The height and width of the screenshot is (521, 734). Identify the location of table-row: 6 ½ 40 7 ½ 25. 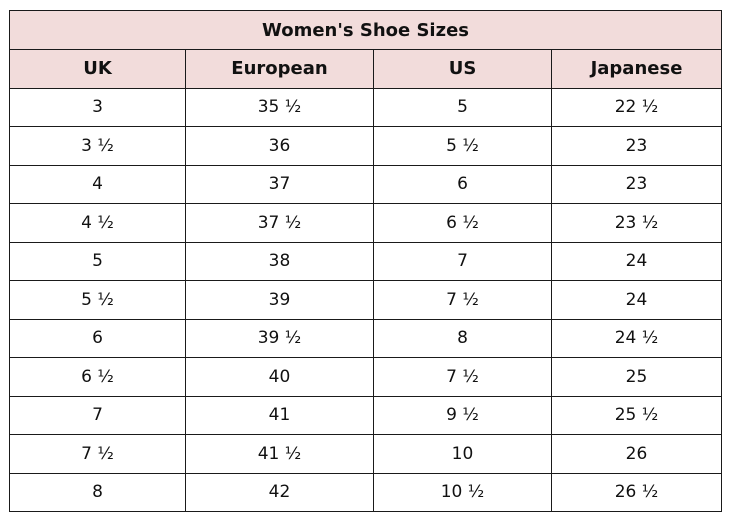
(365, 377).